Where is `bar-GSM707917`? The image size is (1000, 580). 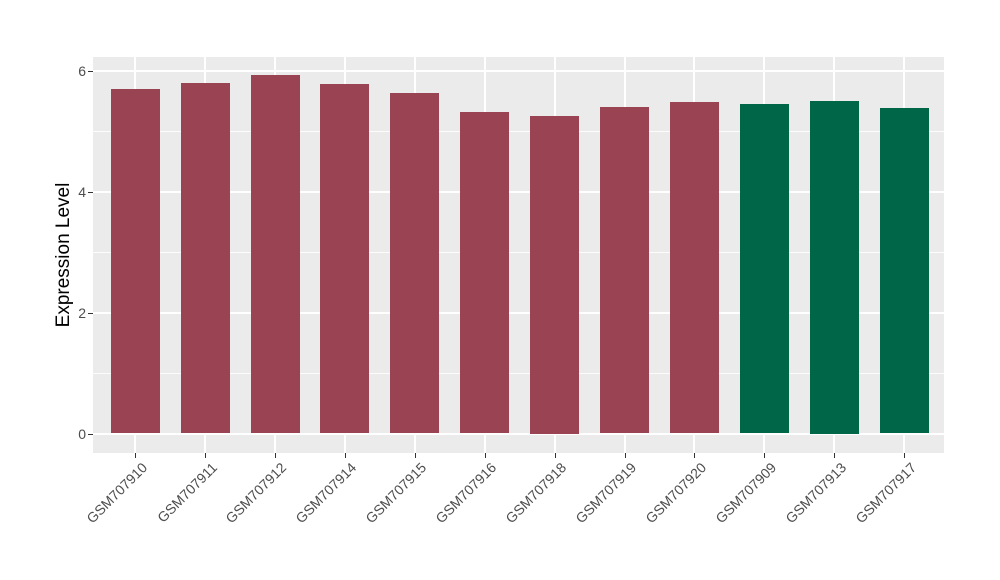 bar-GSM707917 is located at coordinates (904, 271).